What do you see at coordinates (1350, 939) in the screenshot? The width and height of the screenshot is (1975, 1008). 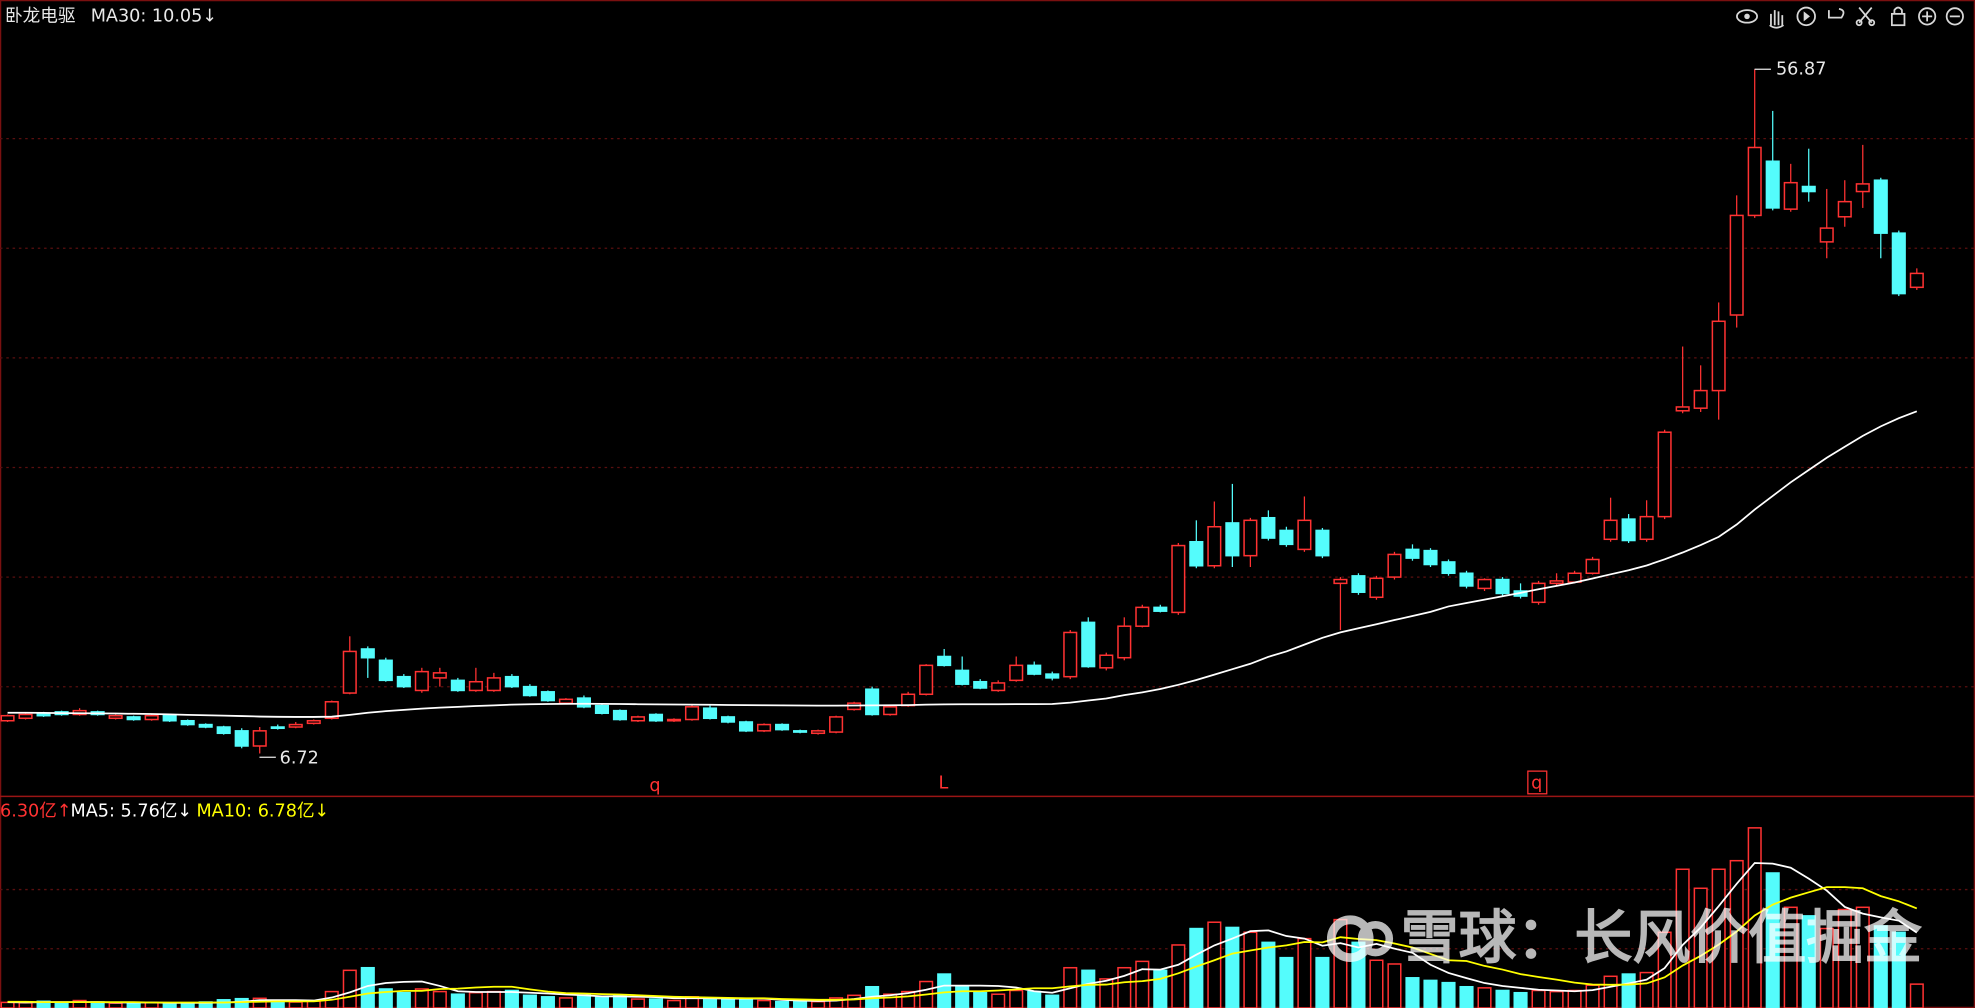 I see `logo-ring` at bounding box center [1350, 939].